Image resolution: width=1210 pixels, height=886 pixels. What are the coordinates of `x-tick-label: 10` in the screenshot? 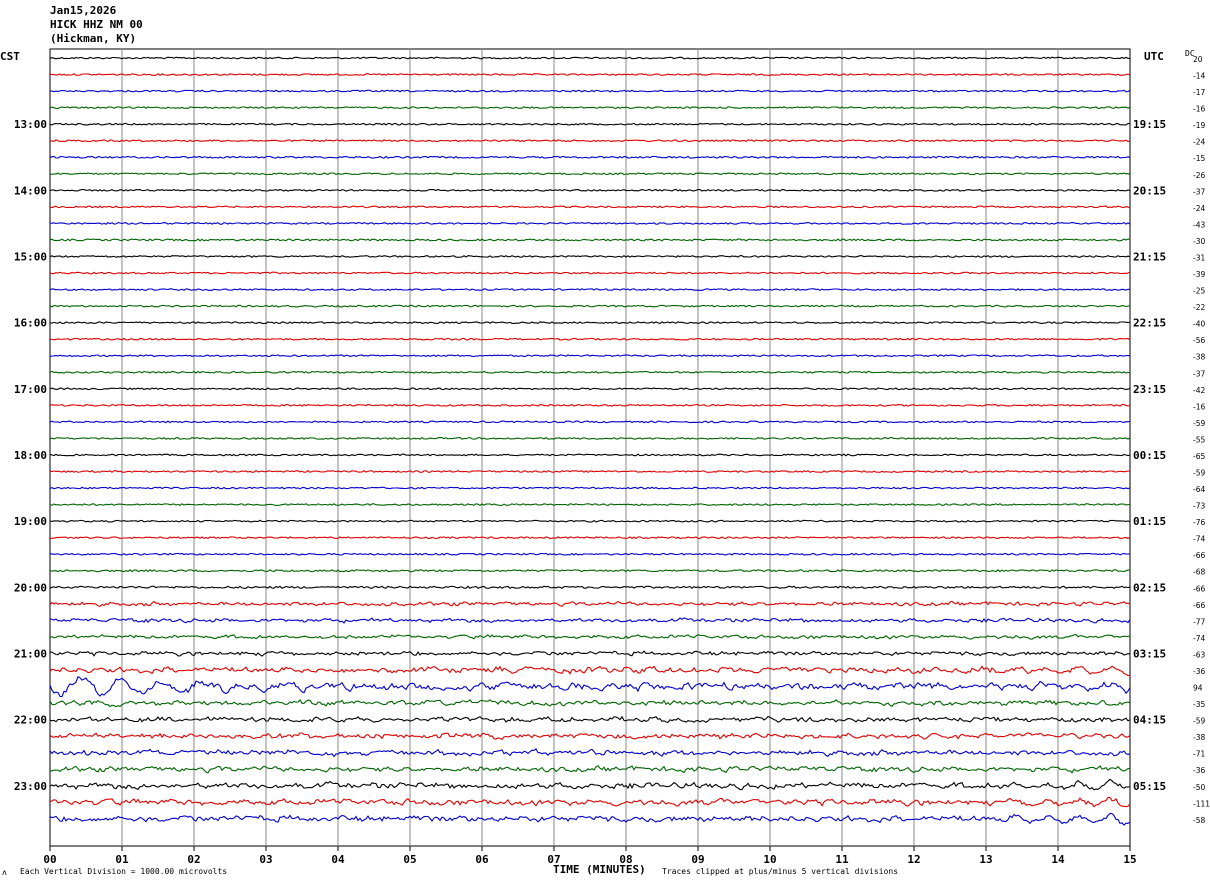 It's located at (769, 859).